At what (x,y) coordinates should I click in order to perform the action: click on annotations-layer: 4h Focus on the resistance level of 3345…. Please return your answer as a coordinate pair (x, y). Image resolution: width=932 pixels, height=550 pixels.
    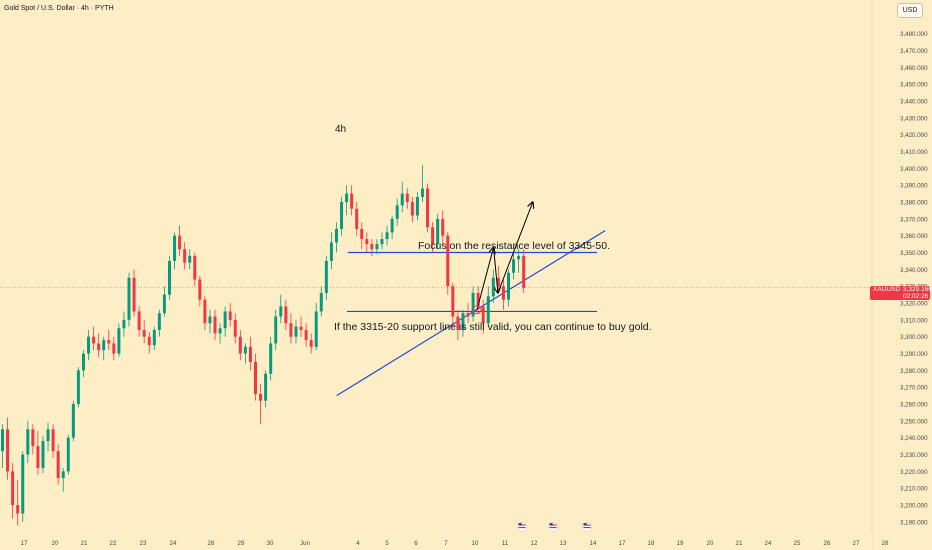
    Looking at the image, I should click on (493, 228).